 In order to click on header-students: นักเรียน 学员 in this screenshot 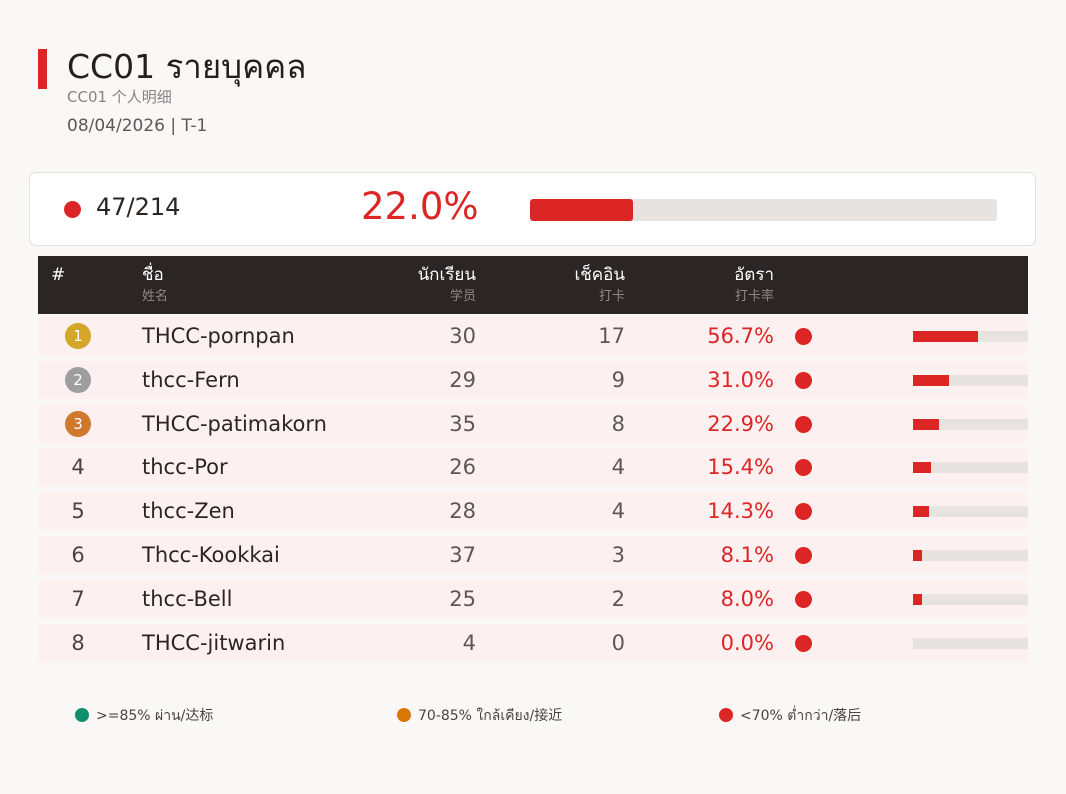, I will do `click(446, 284)`.